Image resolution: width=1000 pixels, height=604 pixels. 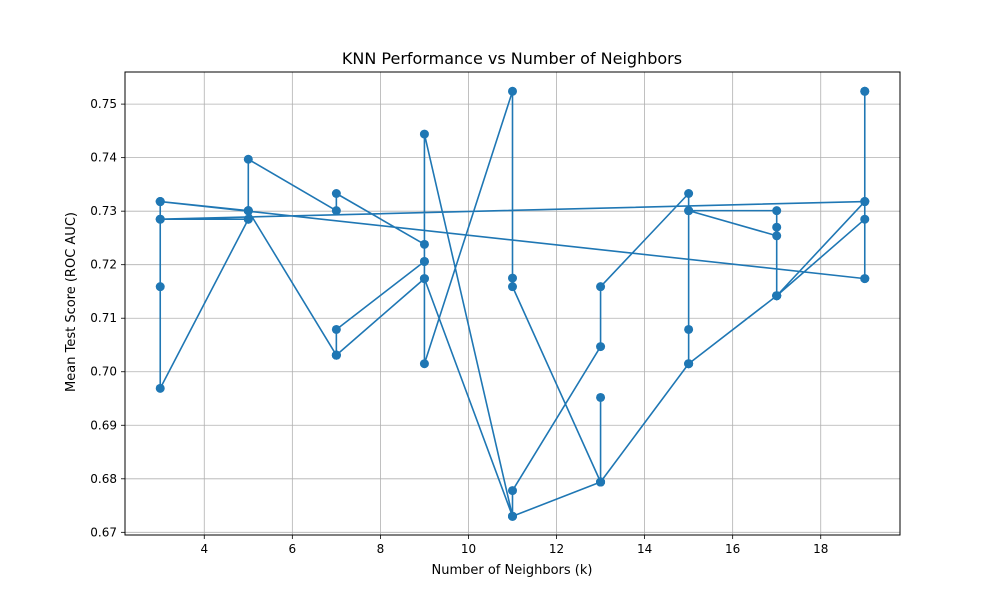 I want to click on x-tick-label: 10, so click(x=468, y=549).